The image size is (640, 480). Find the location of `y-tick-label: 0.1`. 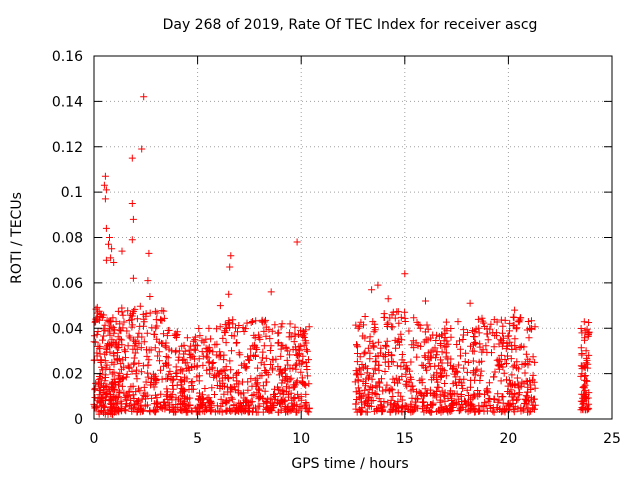

y-tick-label: 0.1 is located at coordinates (72, 193).